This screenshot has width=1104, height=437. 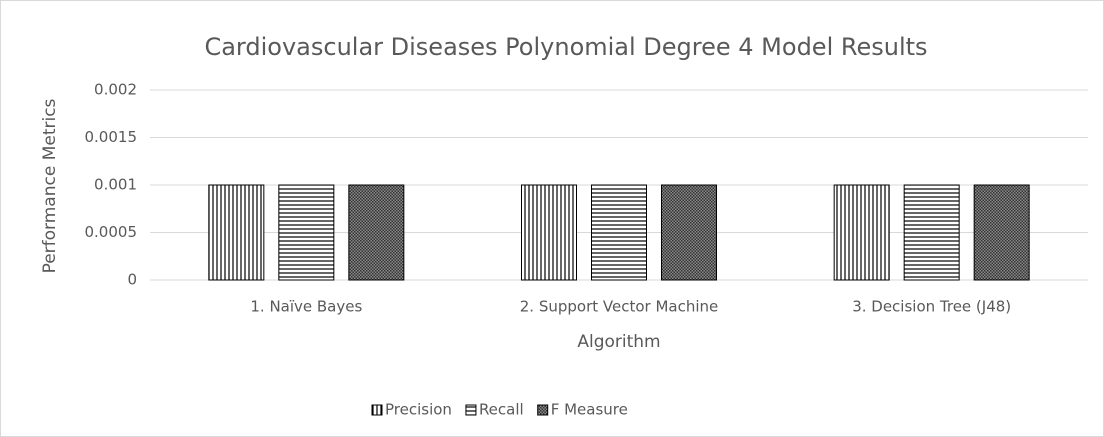 What do you see at coordinates (115, 90) in the screenshot?
I see `y-tick-label: 0.002` at bounding box center [115, 90].